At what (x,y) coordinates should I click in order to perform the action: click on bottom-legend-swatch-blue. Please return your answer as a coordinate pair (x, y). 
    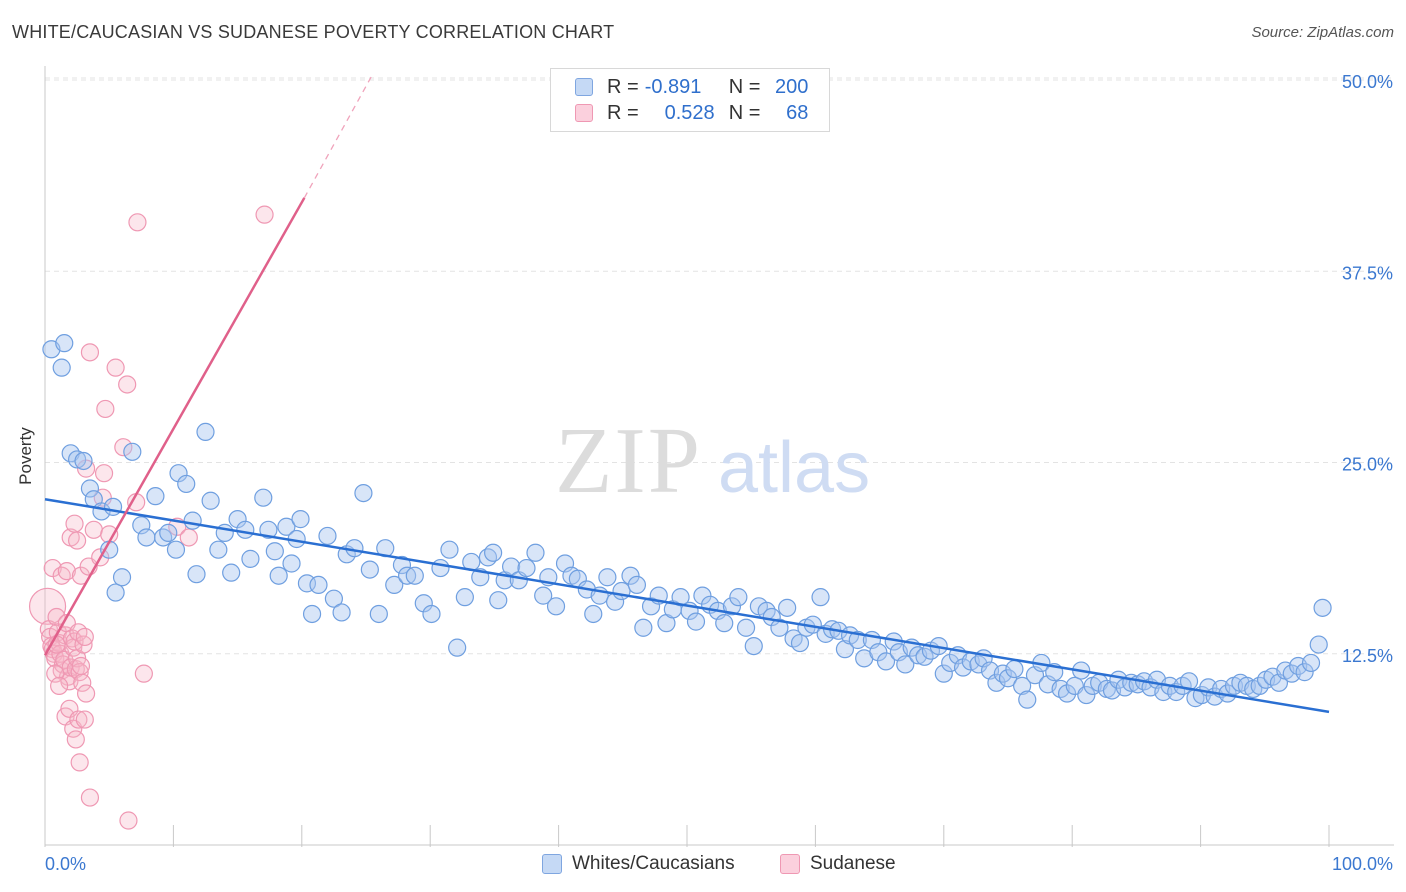
    Looking at the image, I should click on (552, 864).